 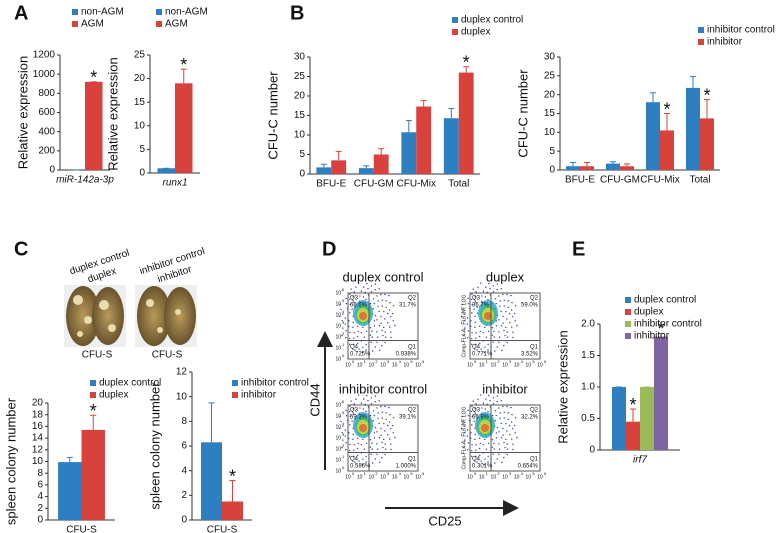 I want to click on y-tick-label: 0, so click(x=184, y=520).